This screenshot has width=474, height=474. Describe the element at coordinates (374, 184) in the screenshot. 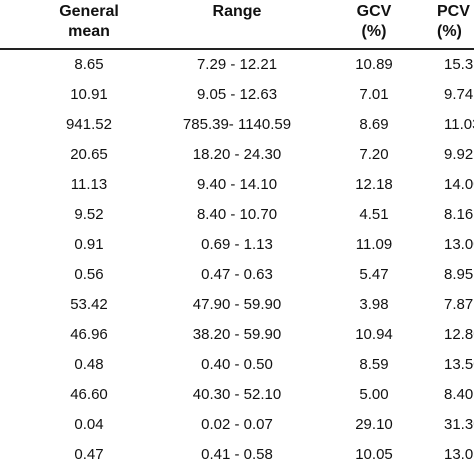

I see `cell-gcv: 12.18` at that location.